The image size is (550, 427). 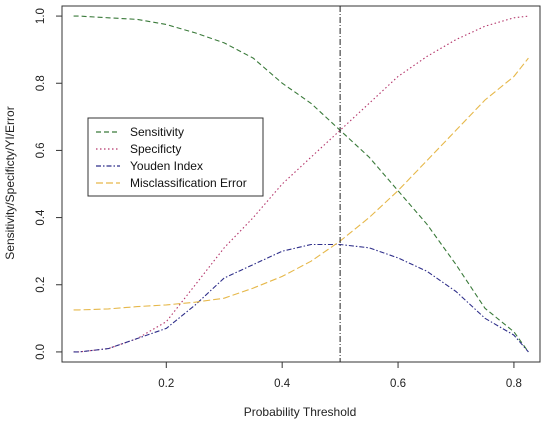 What do you see at coordinates (300, 412) in the screenshot?
I see `x-axis-label: Probability Threshold` at bounding box center [300, 412].